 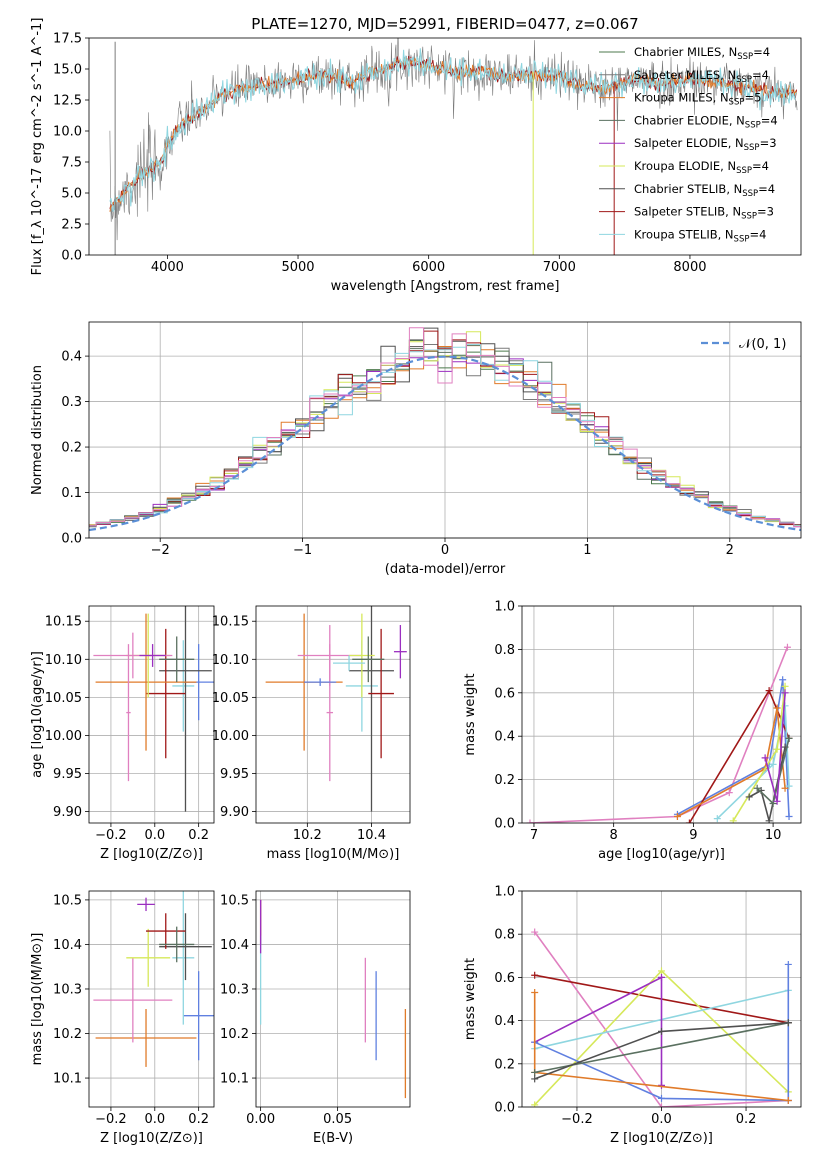 What do you see at coordinates (705, 144) in the screenshot?
I see `legend-label: Salpeter ELODIE, NSSP=3` at bounding box center [705, 144].